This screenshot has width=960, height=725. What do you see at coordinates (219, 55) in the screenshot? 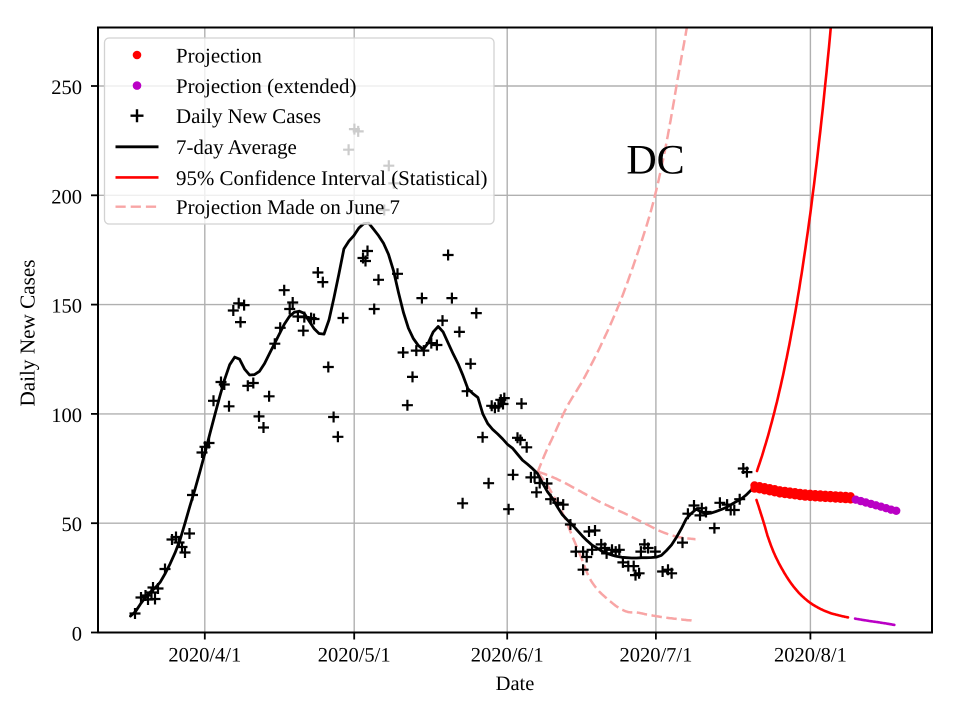
I see `svg-text: Projection` at bounding box center [219, 55].